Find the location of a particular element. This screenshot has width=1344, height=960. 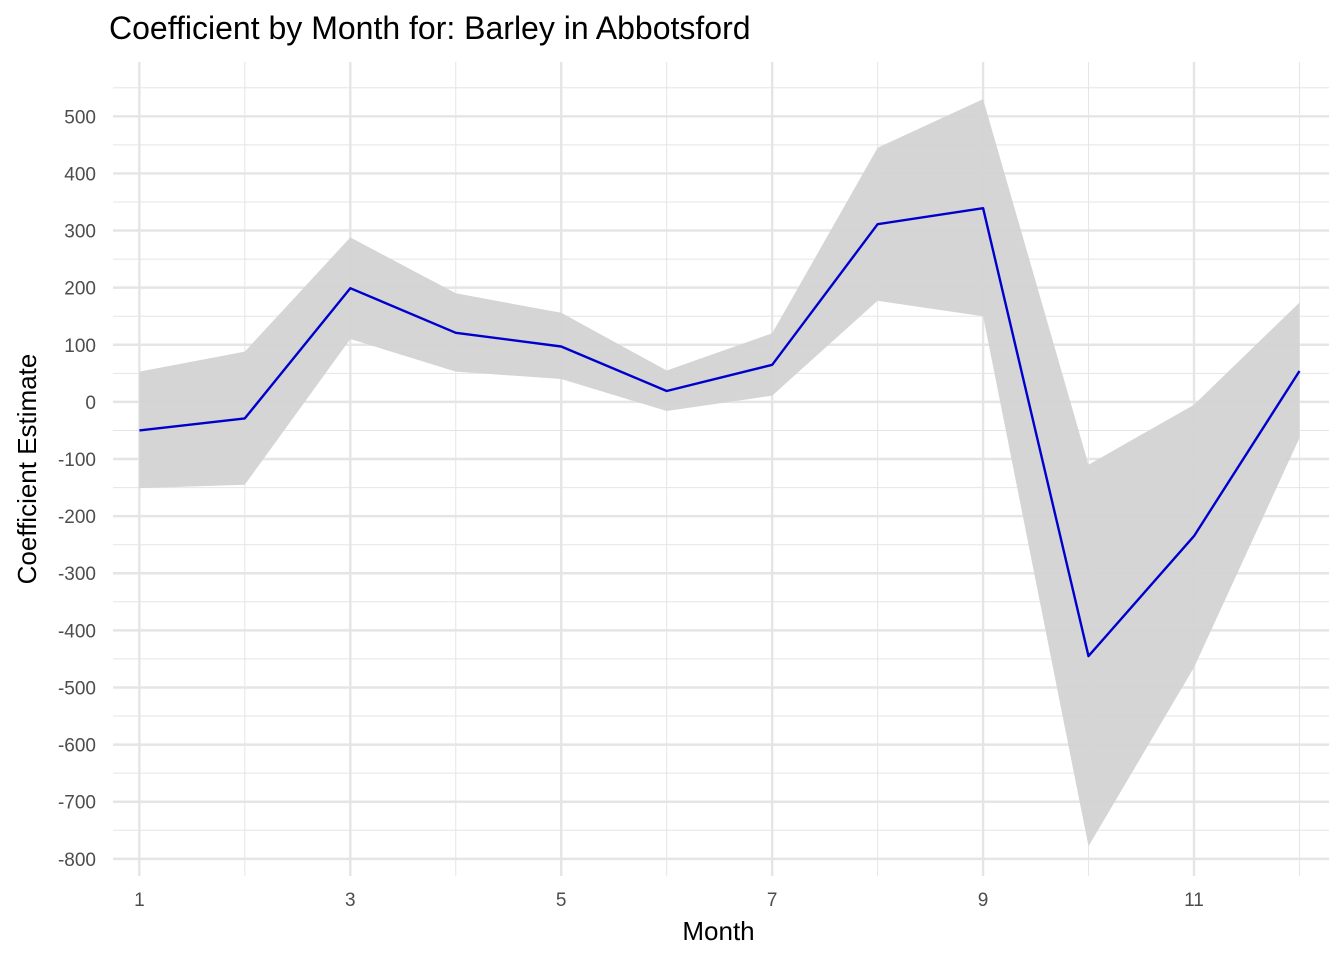

x-tick-label: 11 is located at coordinates (1194, 900).